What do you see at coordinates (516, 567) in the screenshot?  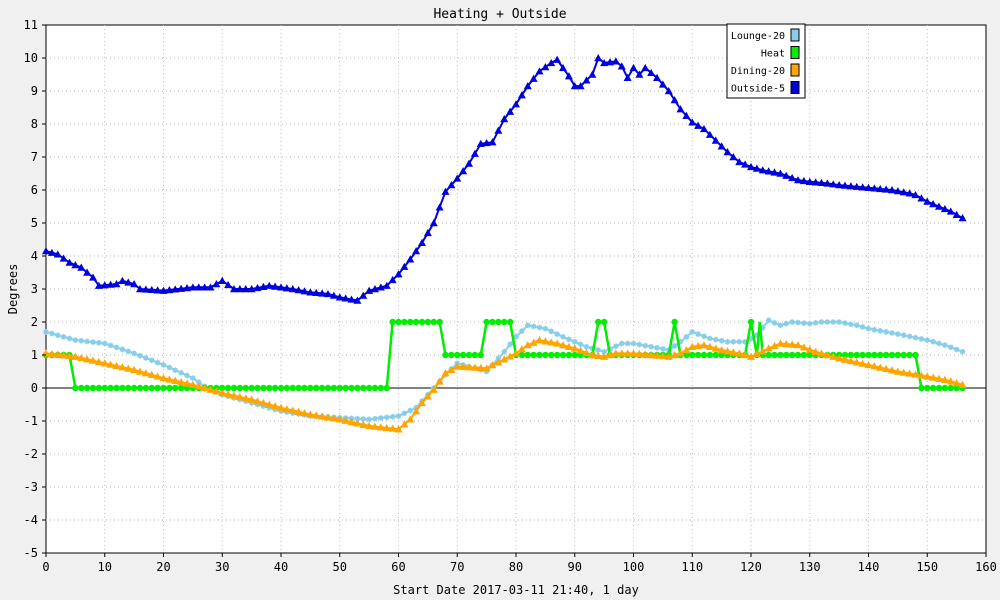 I see `x-tick-label: 80` at bounding box center [516, 567].